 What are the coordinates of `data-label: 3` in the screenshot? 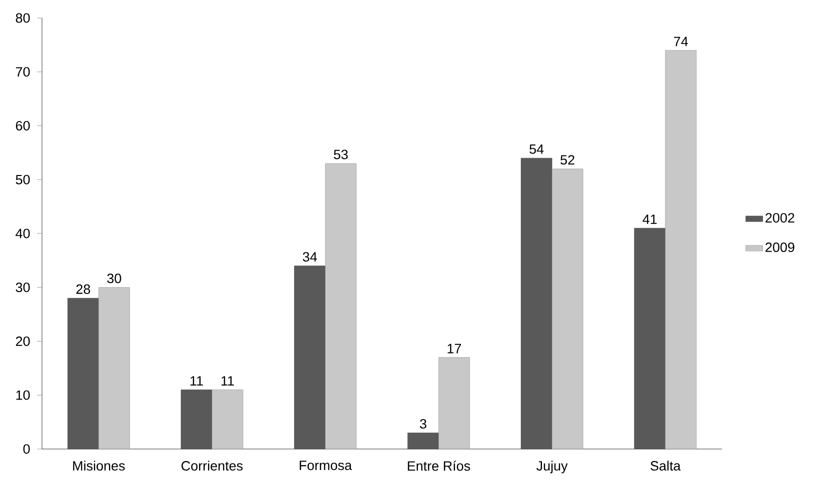 It's located at (423, 424).